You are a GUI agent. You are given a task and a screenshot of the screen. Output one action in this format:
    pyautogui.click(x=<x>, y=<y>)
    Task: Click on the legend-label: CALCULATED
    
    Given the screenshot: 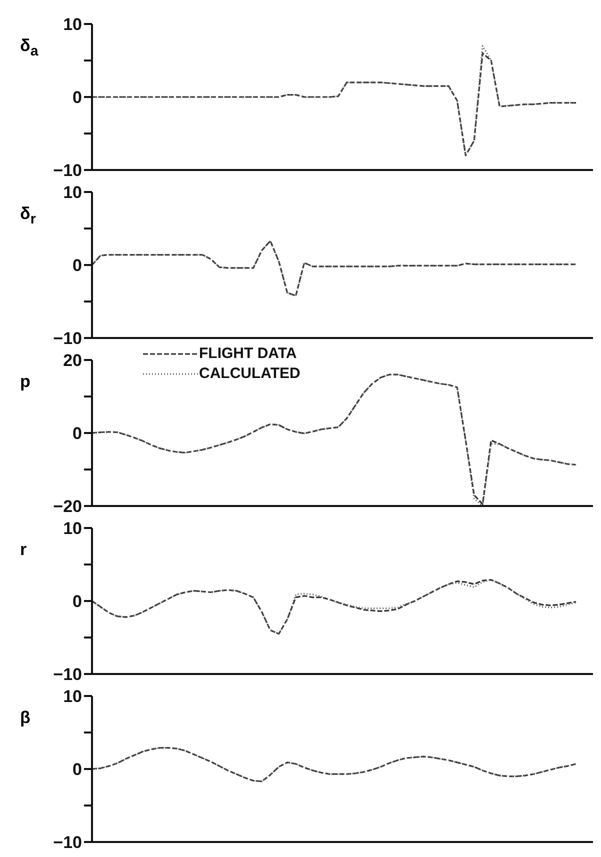 What is the action you would take?
    pyautogui.click(x=249, y=374)
    